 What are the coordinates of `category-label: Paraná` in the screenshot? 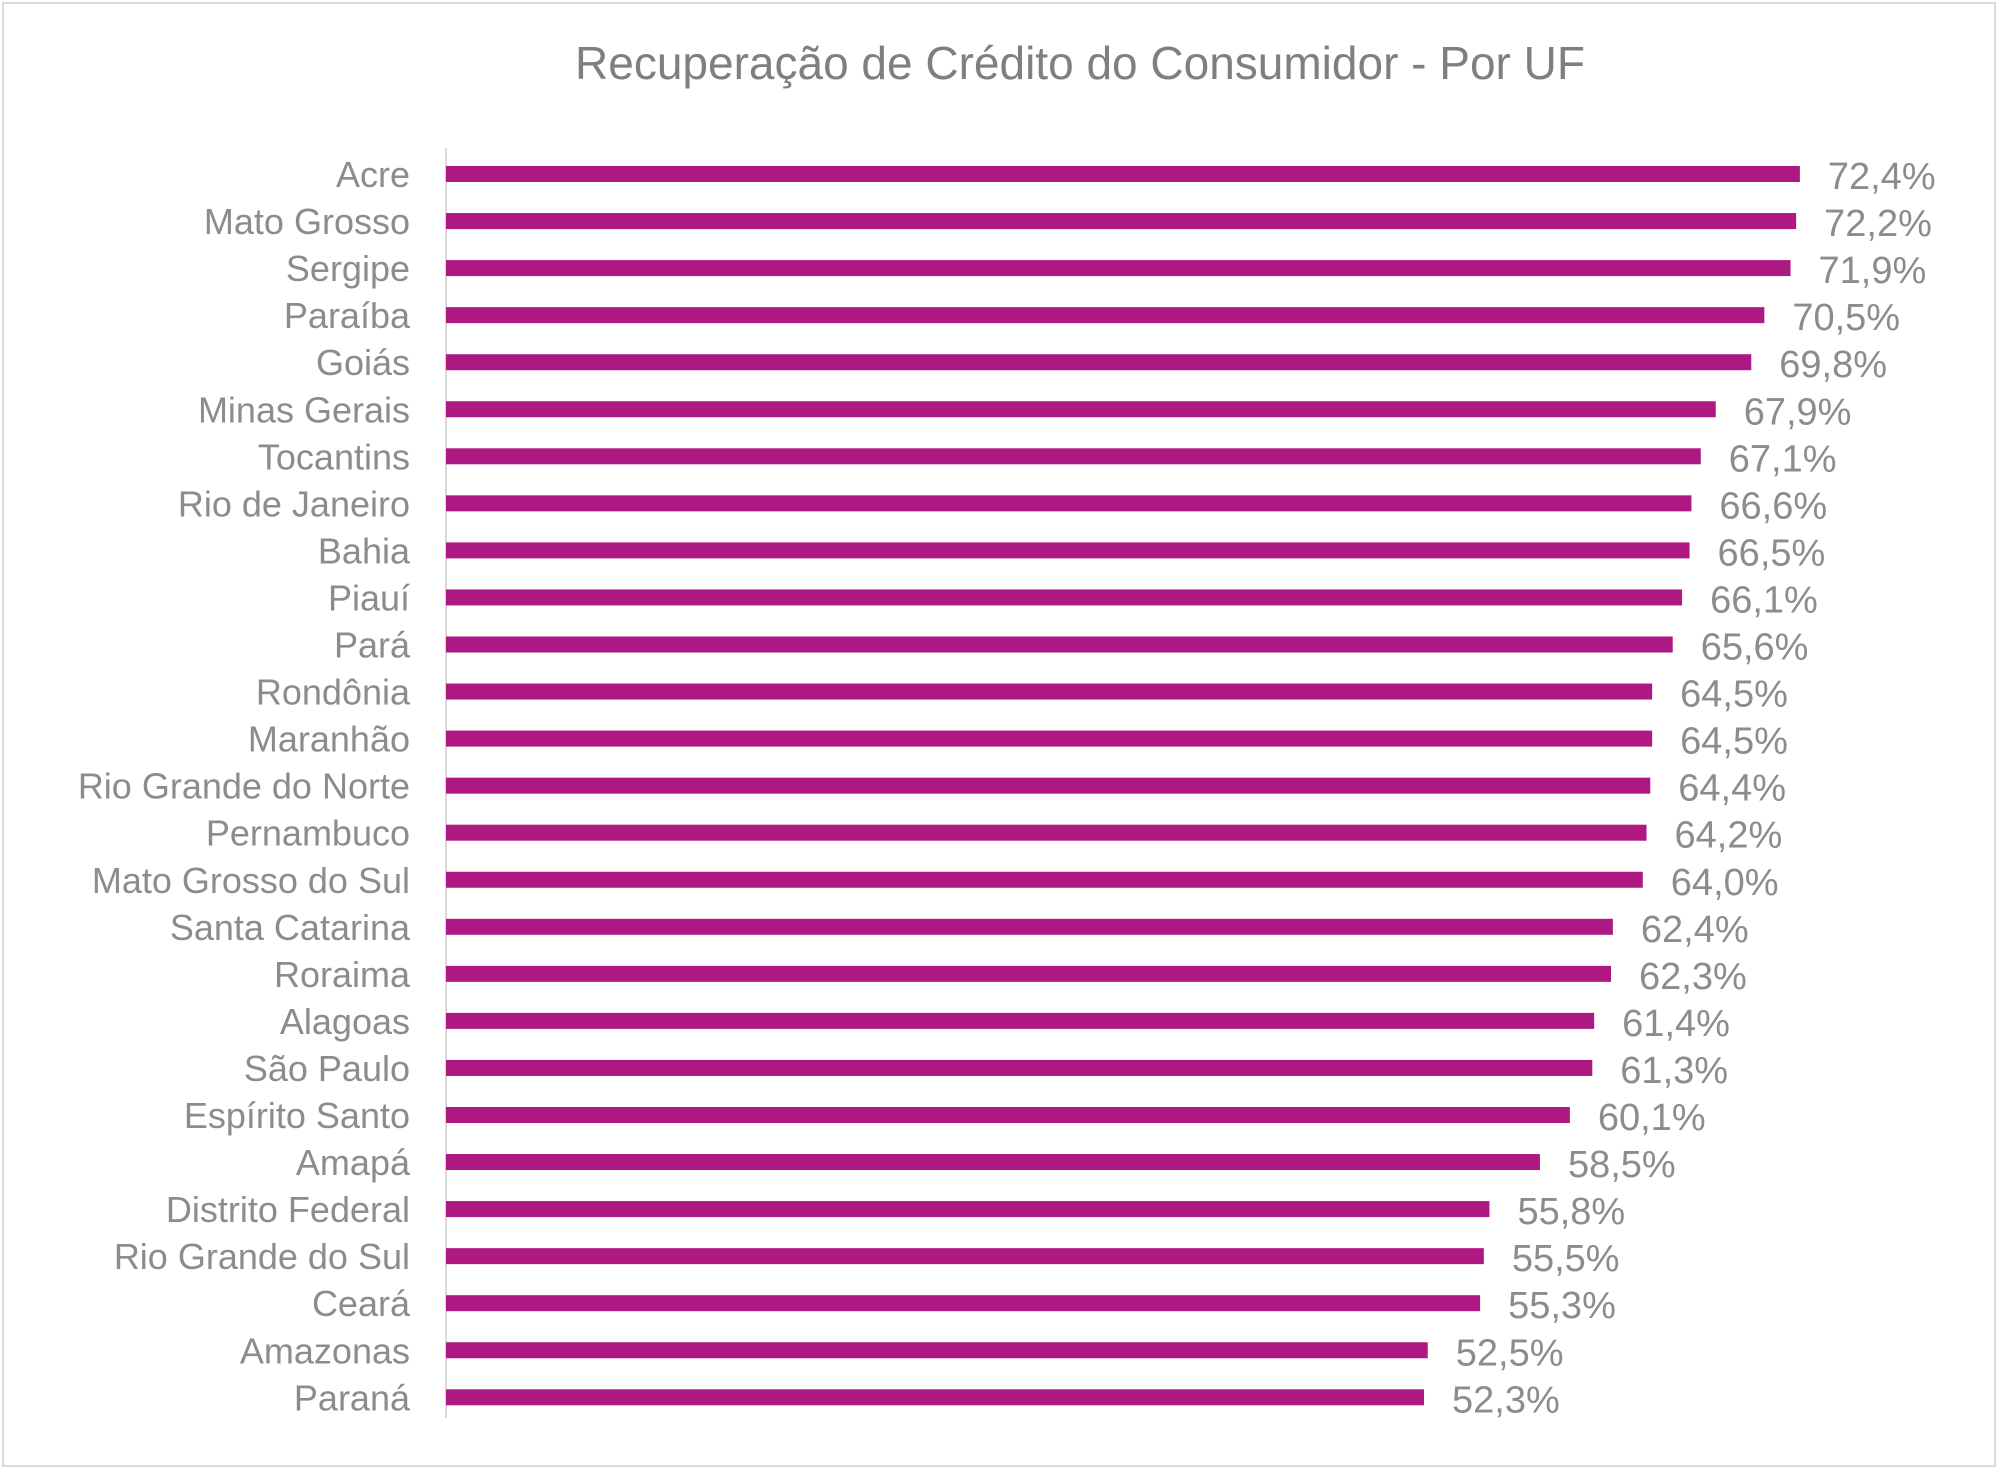 It's located at (352, 1397).